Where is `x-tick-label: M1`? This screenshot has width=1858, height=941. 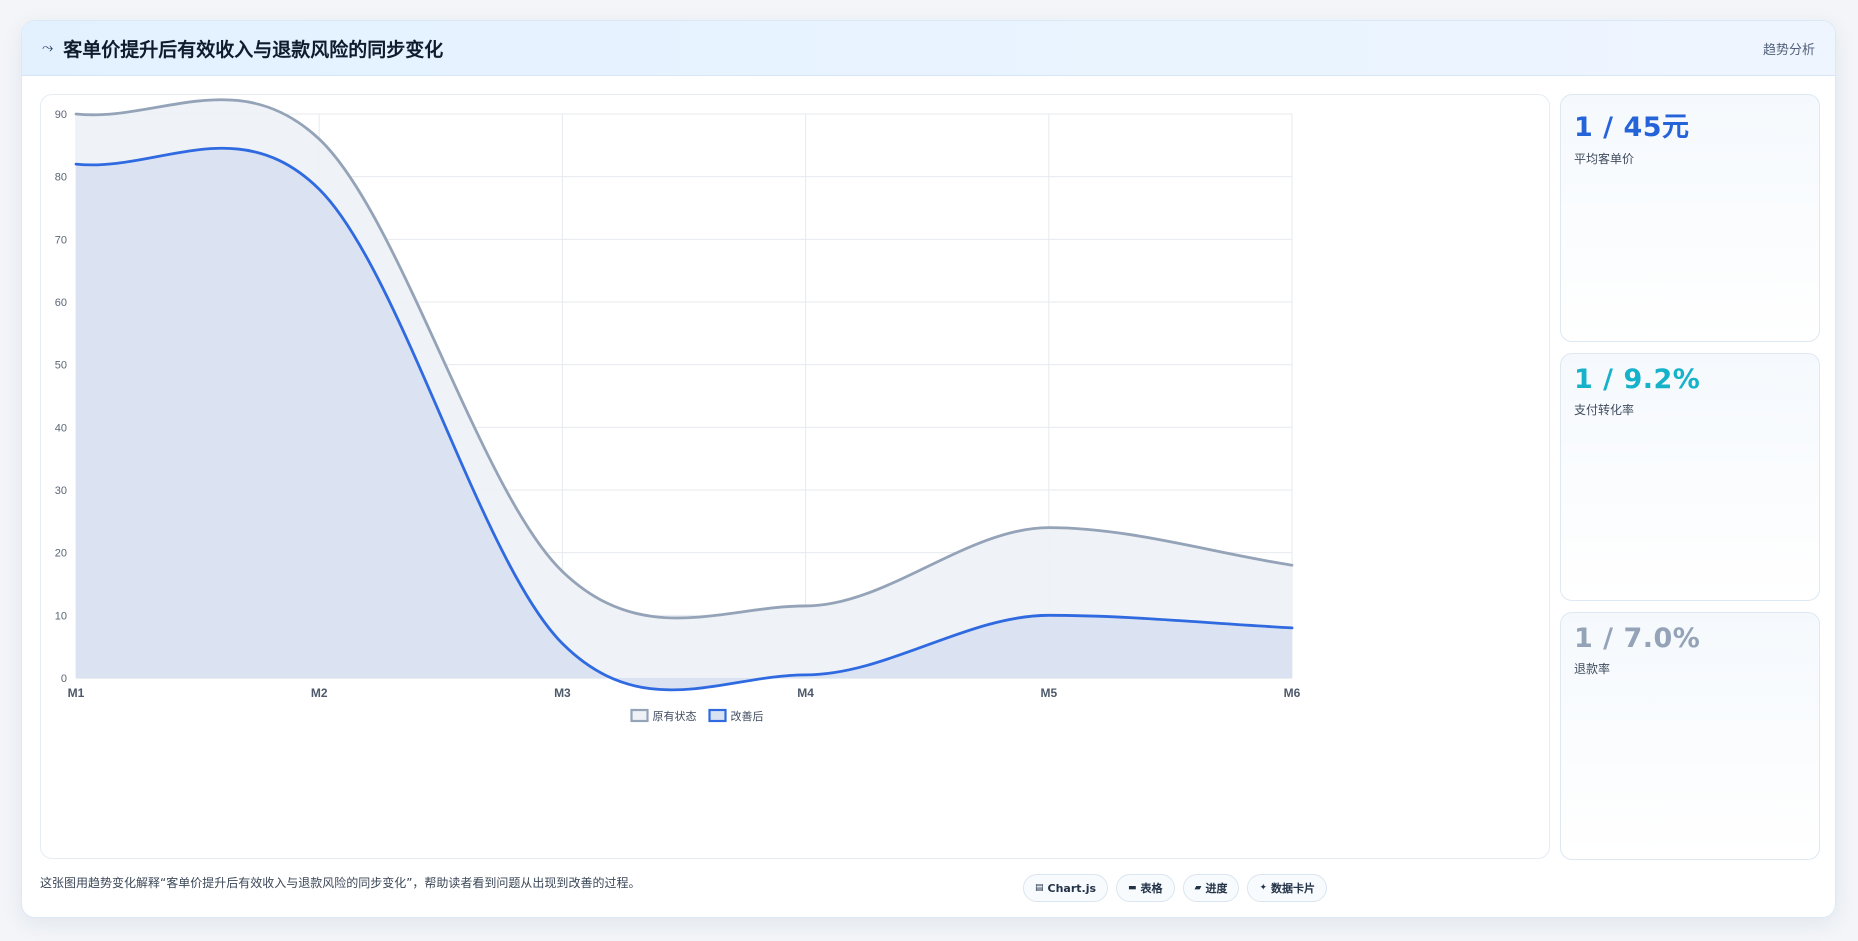 x-tick-label: M1 is located at coordinates (76, 693).